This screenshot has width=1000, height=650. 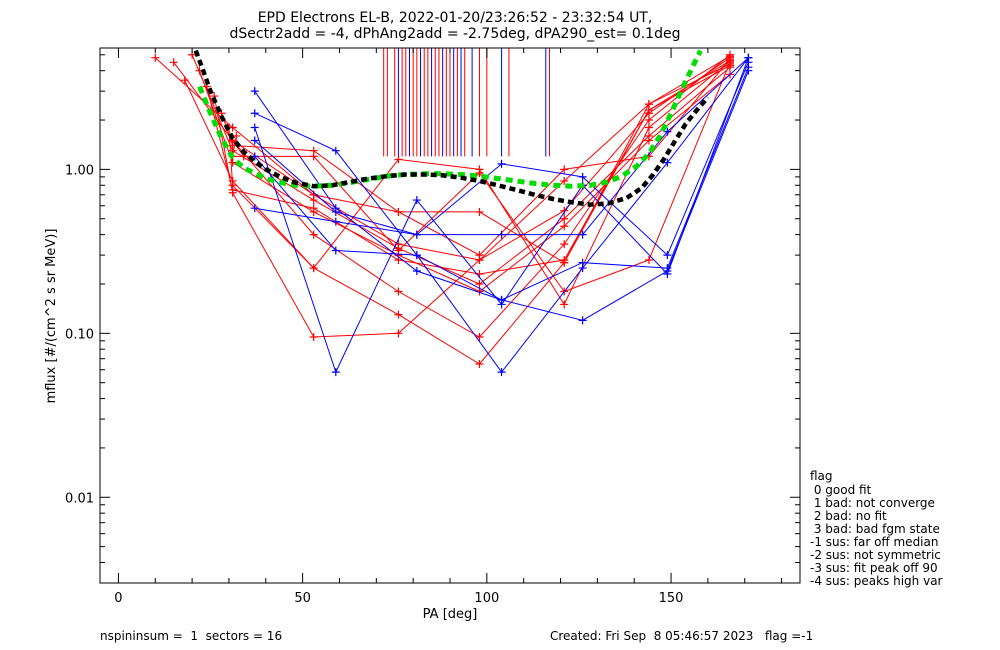 What do you see at coordinates (875, 555) in the screenshot?
I see `legend-entry: -2 sus: not symmetric` at bounding box center [875, 555].